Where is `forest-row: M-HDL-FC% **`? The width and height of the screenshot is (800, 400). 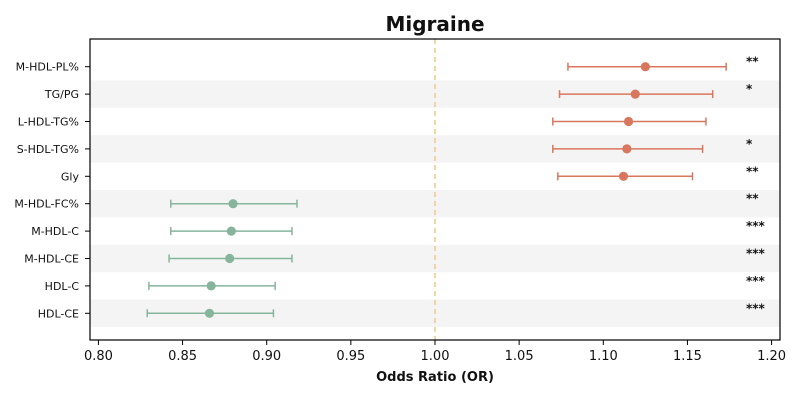 forest-row: M-HDL-FC% ** is located at coordinates (386, 201).